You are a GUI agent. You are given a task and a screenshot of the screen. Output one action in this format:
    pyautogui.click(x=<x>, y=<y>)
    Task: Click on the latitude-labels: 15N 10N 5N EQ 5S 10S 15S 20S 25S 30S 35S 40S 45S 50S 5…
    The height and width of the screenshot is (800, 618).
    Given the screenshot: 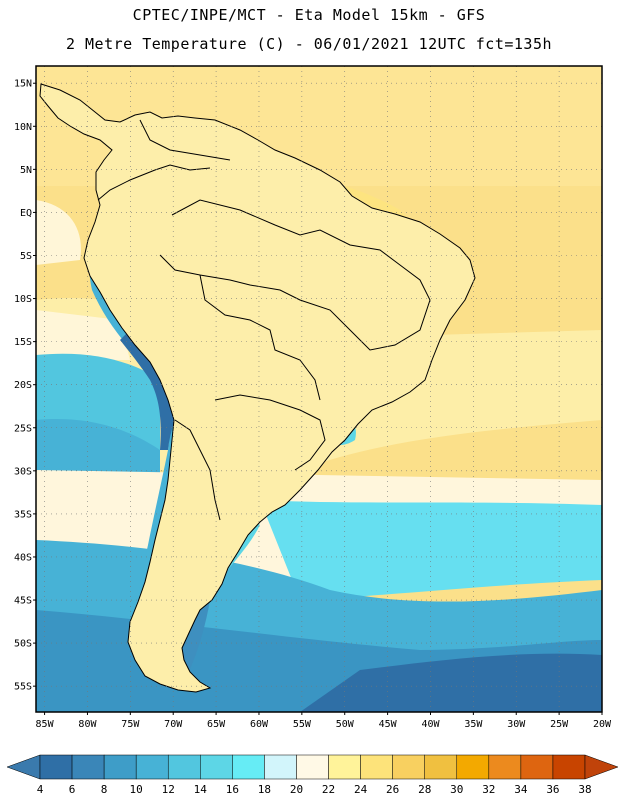 What is the action you would take?
    pyautogui.click(x=25, y=386)
    